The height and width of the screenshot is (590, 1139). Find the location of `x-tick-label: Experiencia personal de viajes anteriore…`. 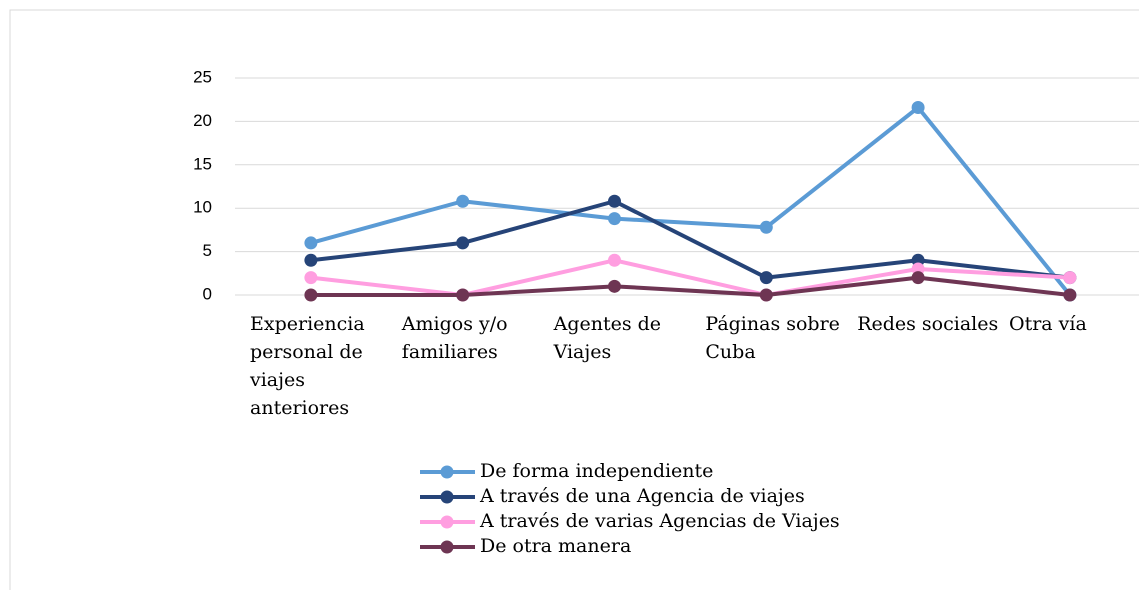

x-tick-label: Experiencia personal de viajes anteriore… is located at coordinates (307, 366).